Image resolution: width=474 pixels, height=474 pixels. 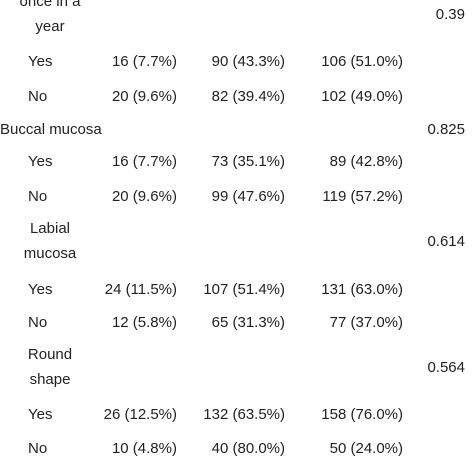 I want to click on cell: 158 (76.0%), so click(x=362, y=414).